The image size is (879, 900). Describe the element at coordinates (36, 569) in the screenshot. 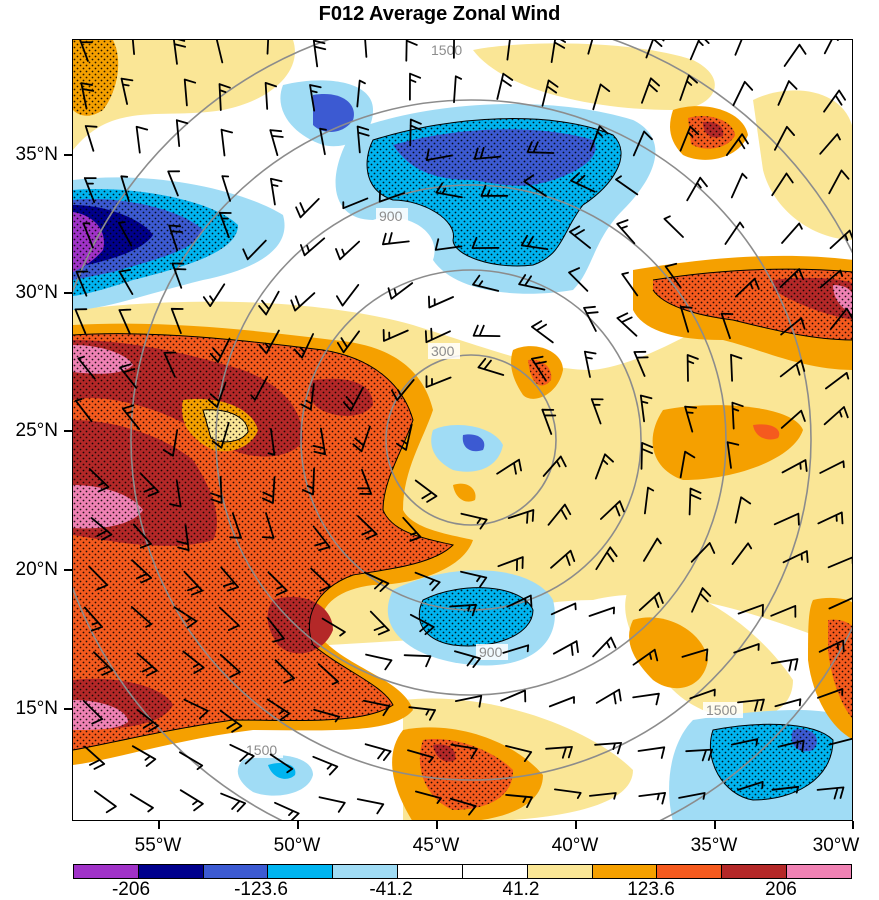

I see `lat-label: 20°N` at that location.